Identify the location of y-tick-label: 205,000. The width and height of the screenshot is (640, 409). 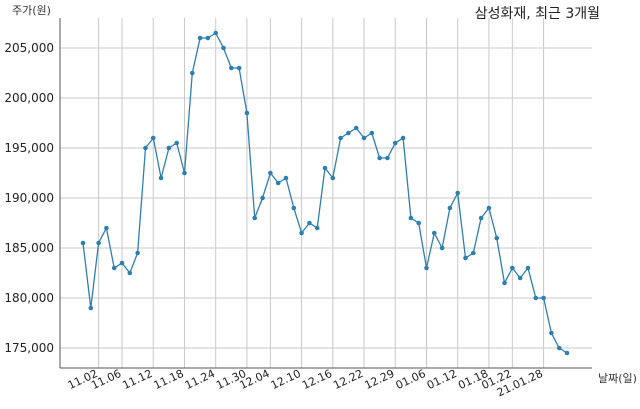
(29, 48).